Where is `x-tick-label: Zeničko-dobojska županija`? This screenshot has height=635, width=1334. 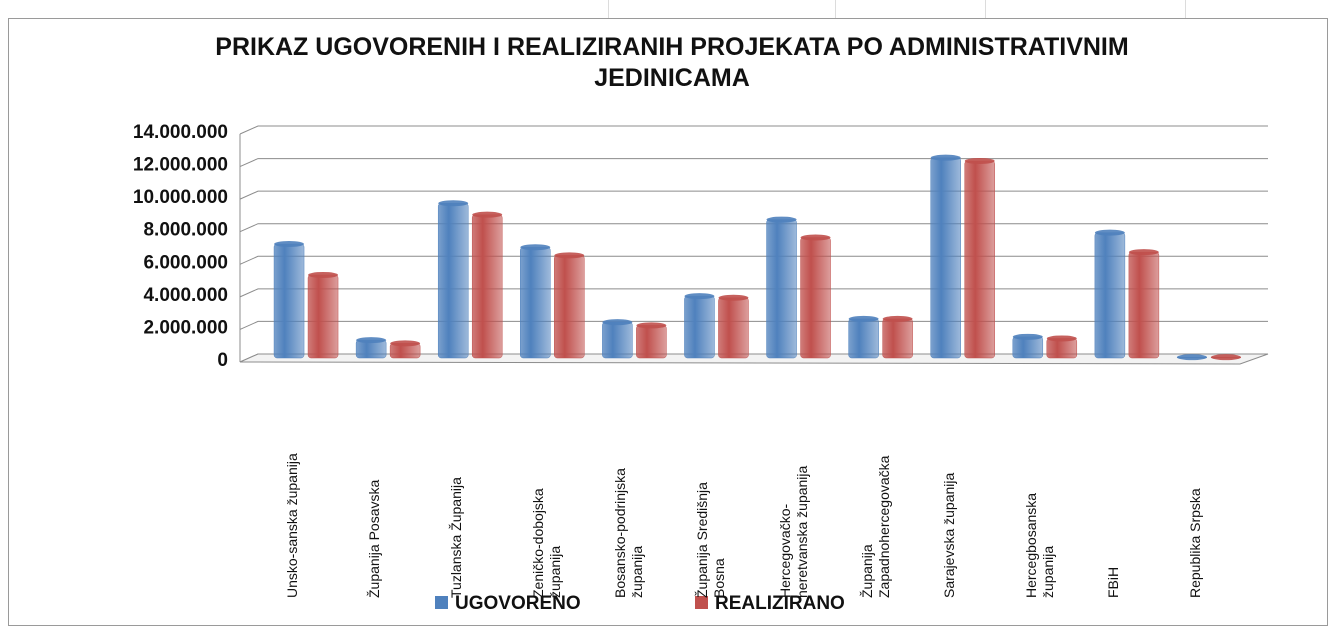 x-tick-label: Zeničko-dobojska županija is located at coordinates (547, 543).